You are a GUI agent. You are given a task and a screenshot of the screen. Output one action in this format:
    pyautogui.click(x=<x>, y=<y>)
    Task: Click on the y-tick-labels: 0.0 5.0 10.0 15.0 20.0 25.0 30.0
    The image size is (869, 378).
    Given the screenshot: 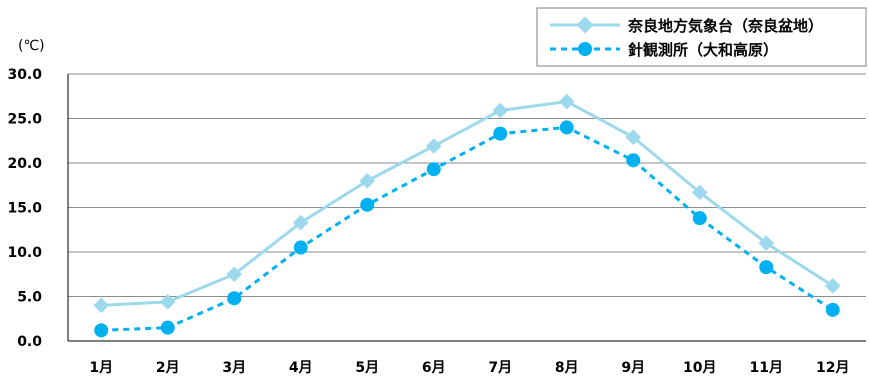 What is the action you would take?
    pyautogui.click(x=24, y=208)
    